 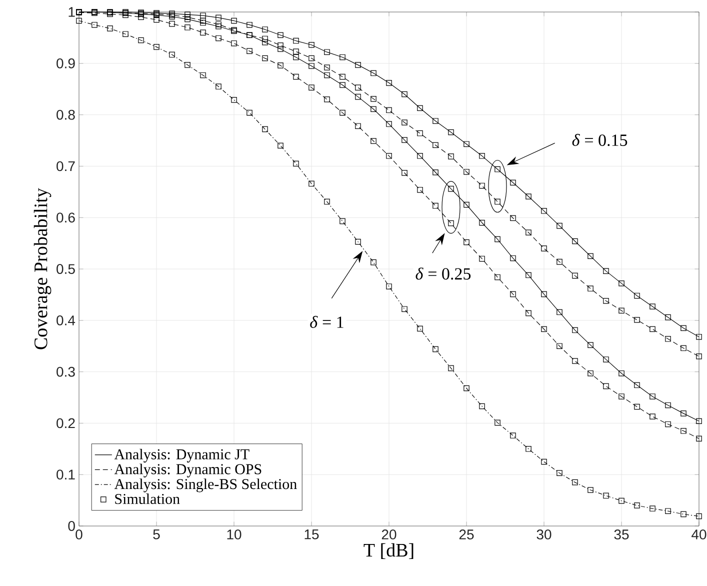 What do you see at coordinates (71, 526) in the screenshot?
I see `y-tick-label: 0` at bounding box center [71, 526].